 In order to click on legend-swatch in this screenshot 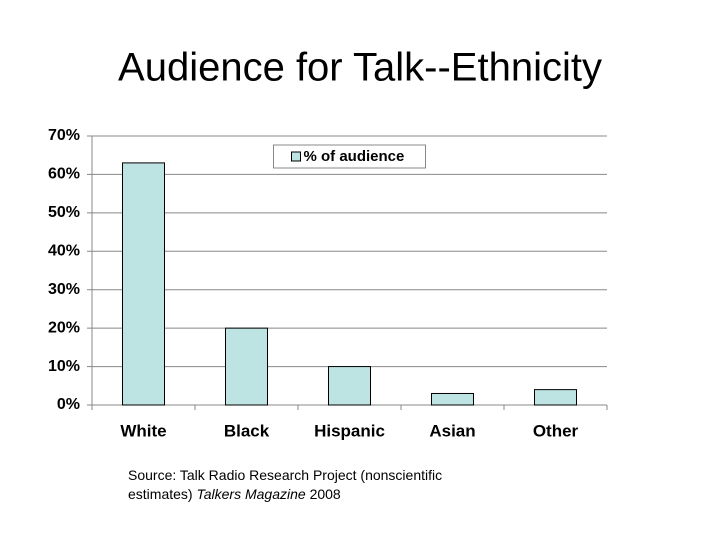, I will do `click(296, 156)`.